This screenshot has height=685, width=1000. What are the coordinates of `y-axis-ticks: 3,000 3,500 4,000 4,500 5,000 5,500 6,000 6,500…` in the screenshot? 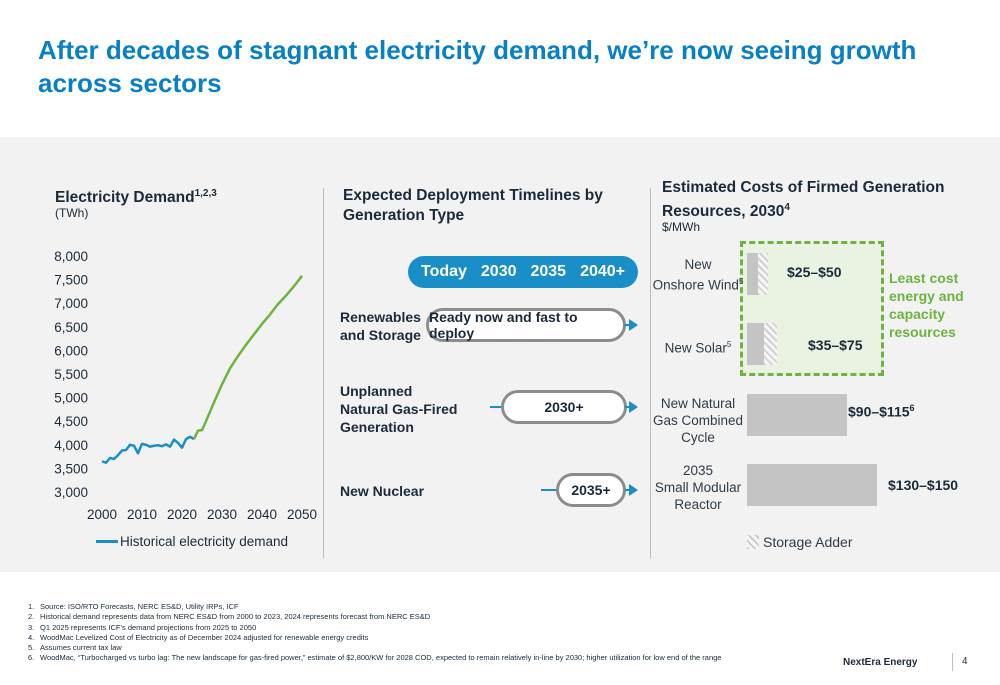 It's located at (71, 374).